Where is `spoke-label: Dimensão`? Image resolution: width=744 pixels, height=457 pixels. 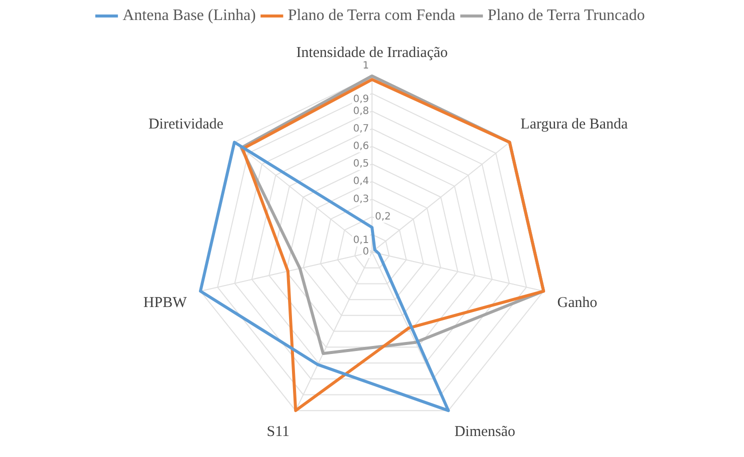
spoke-label: Dimensão is located at coordinates (485, 432).